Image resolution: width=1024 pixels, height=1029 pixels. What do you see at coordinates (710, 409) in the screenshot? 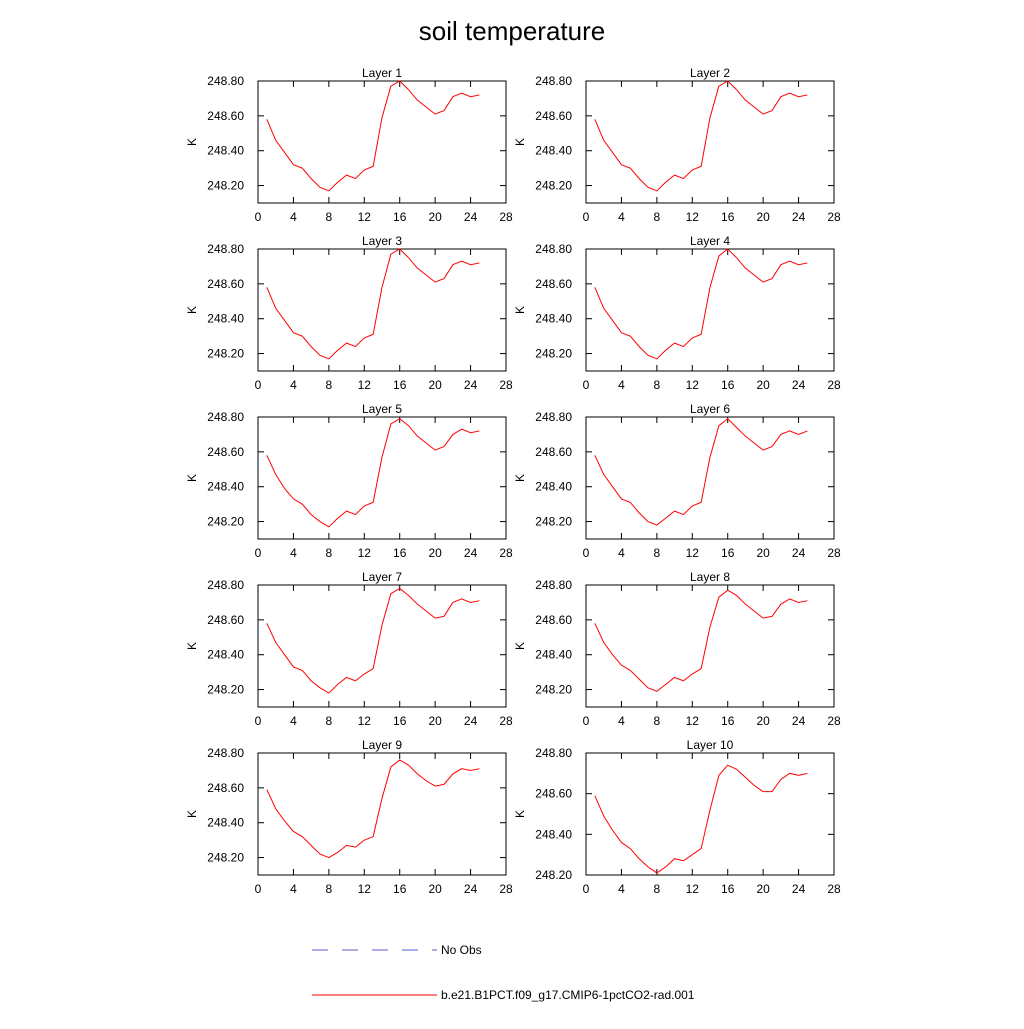
I see `panel-title: Layer 6` at bounding box center [710, 409].